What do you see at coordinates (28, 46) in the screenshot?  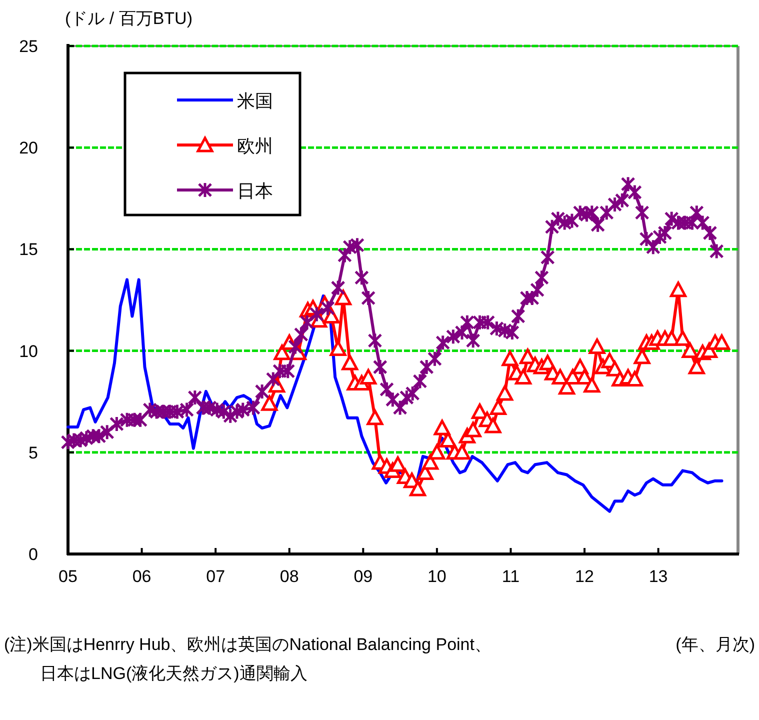 I see `y-tick-label: 25` at bounding box center [28, 46].